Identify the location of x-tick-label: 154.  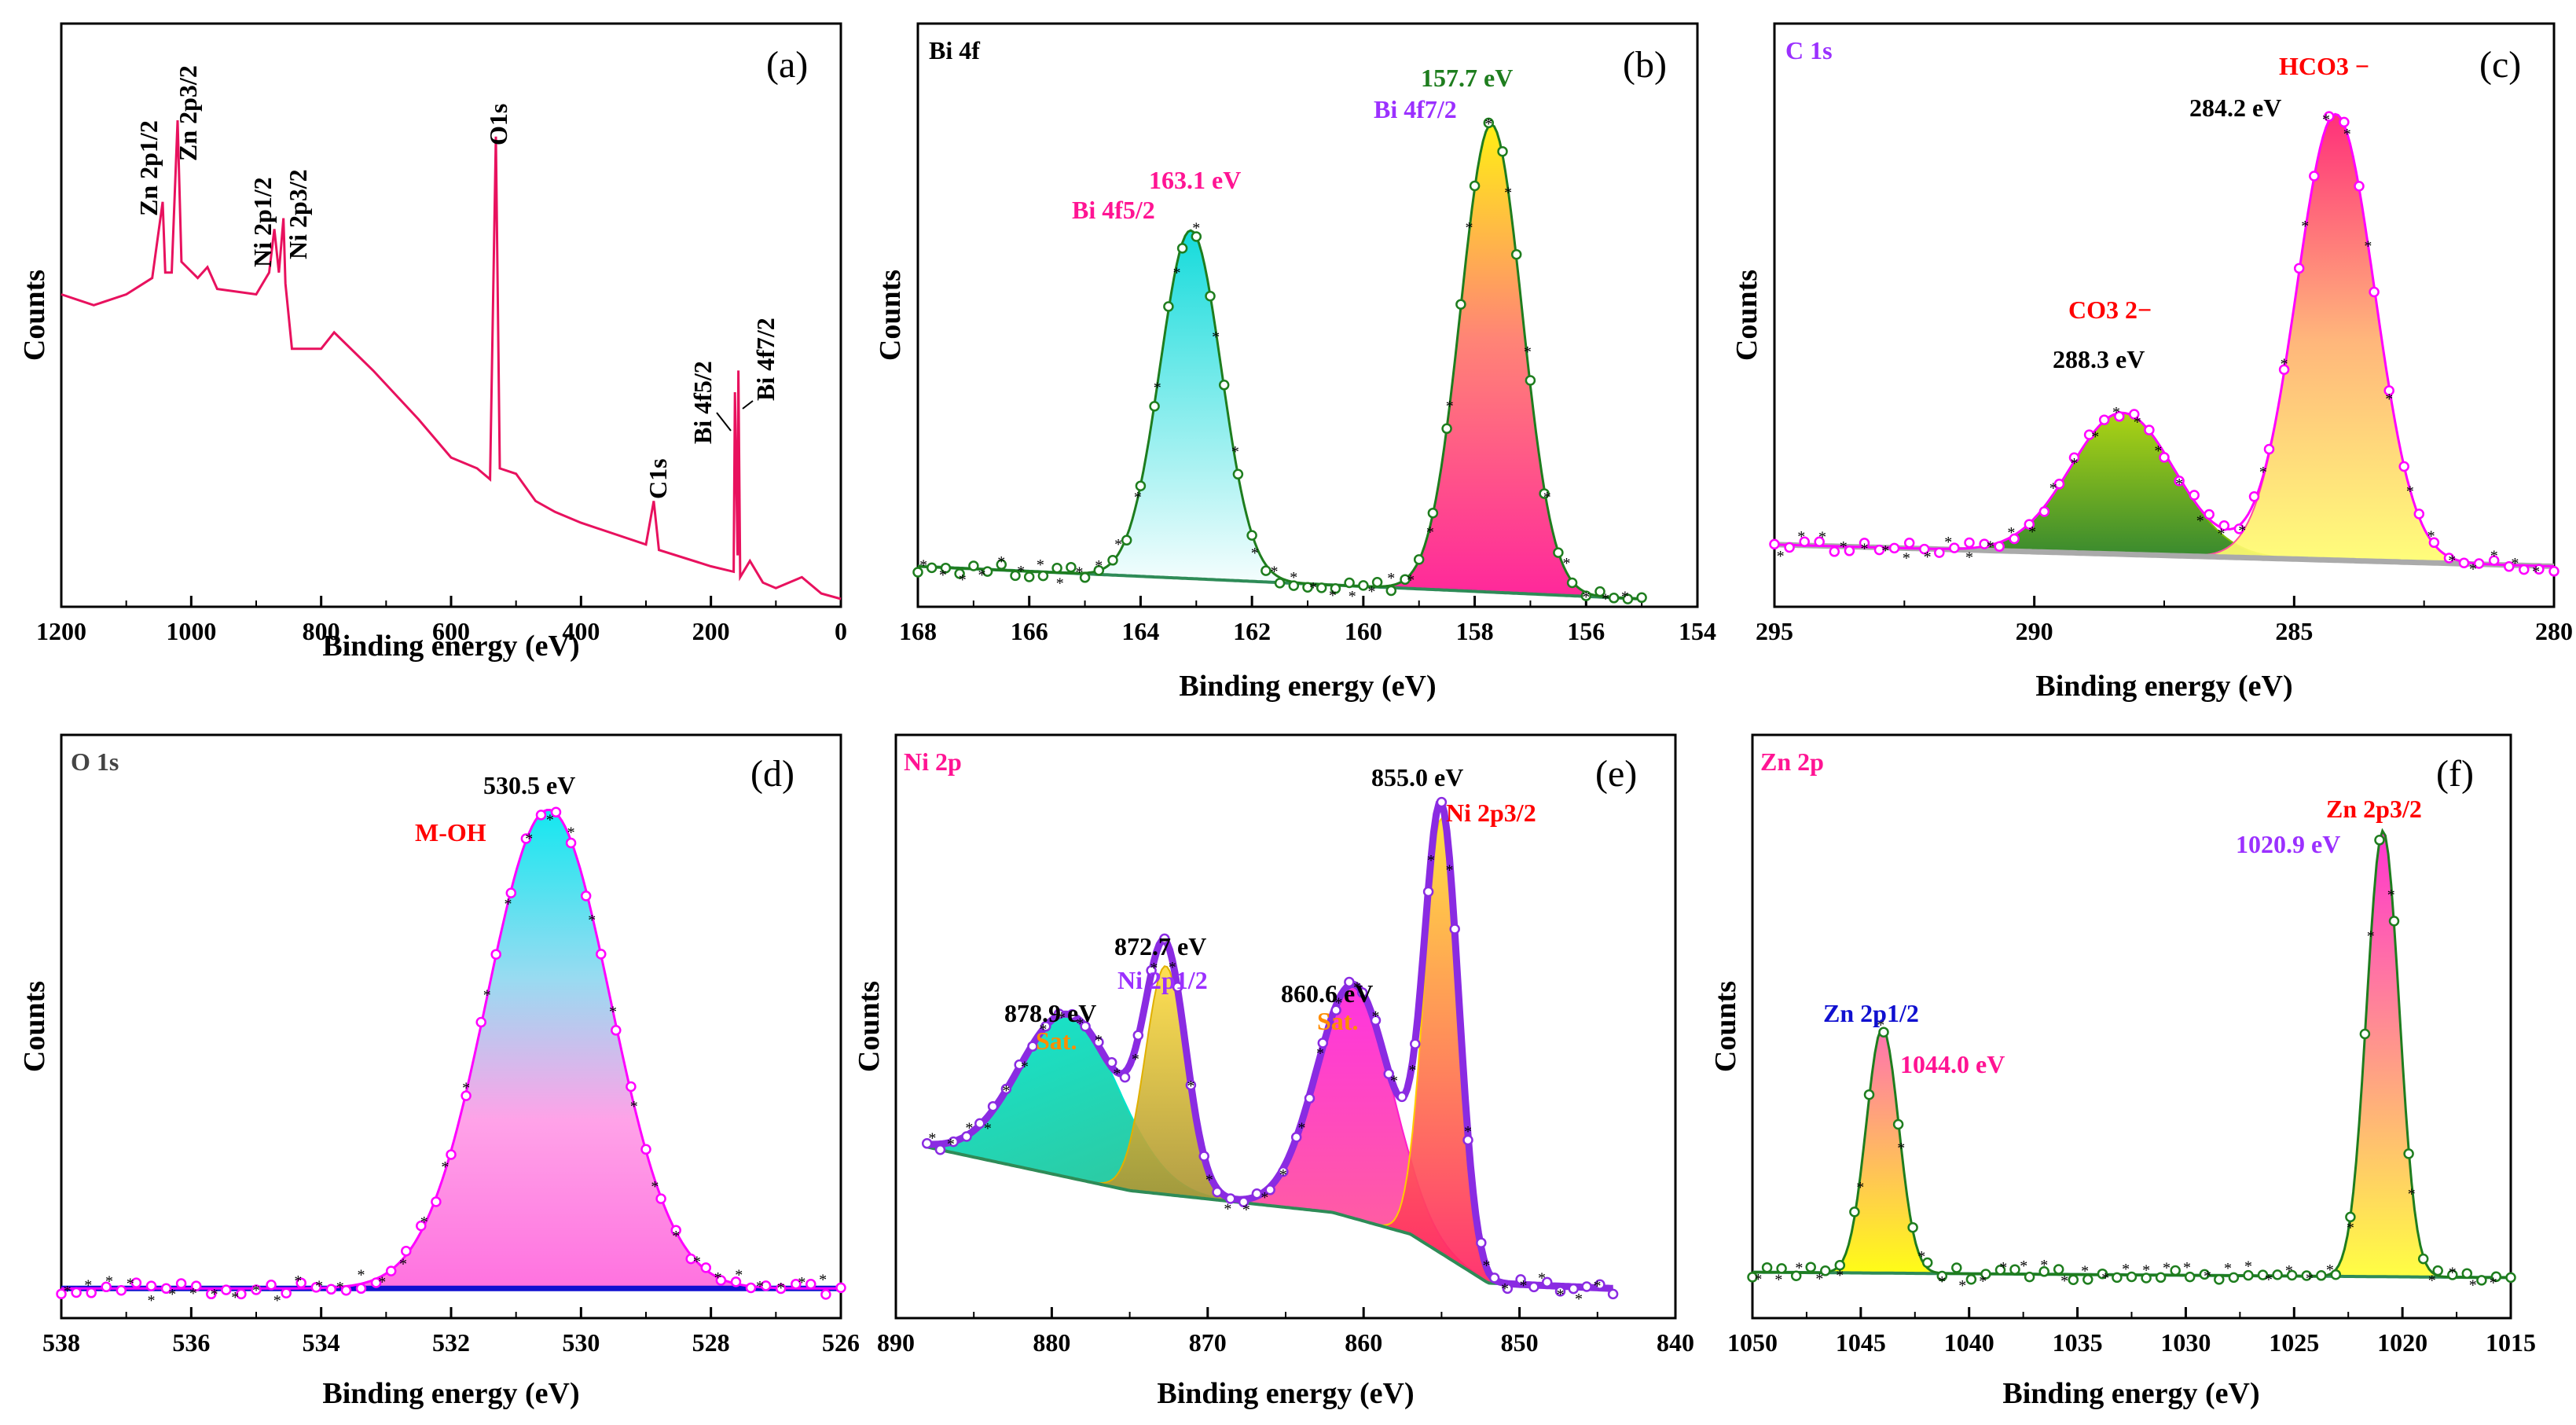
(1698, 631).